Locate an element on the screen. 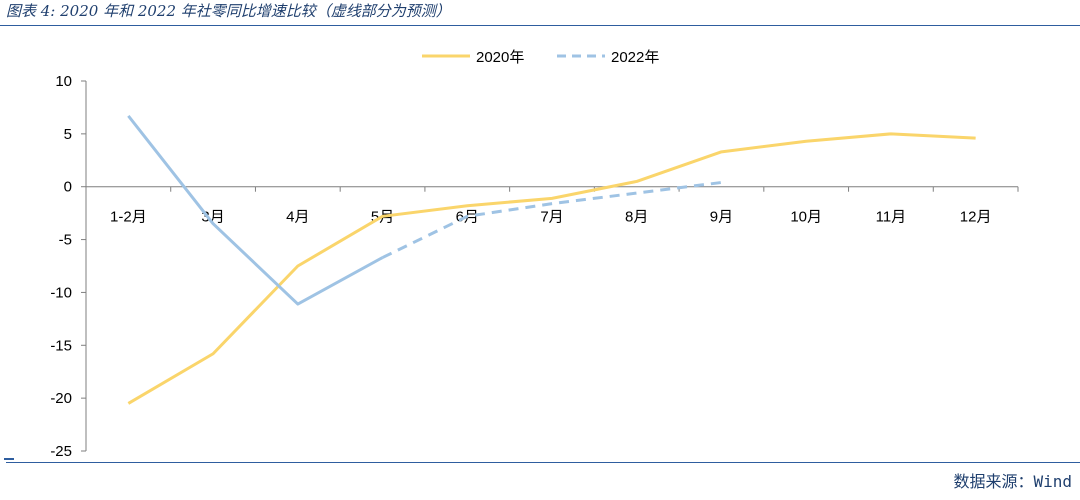 The image size is (1080, 500). y-tick-label: 0 is located at coordinates (68, 187).